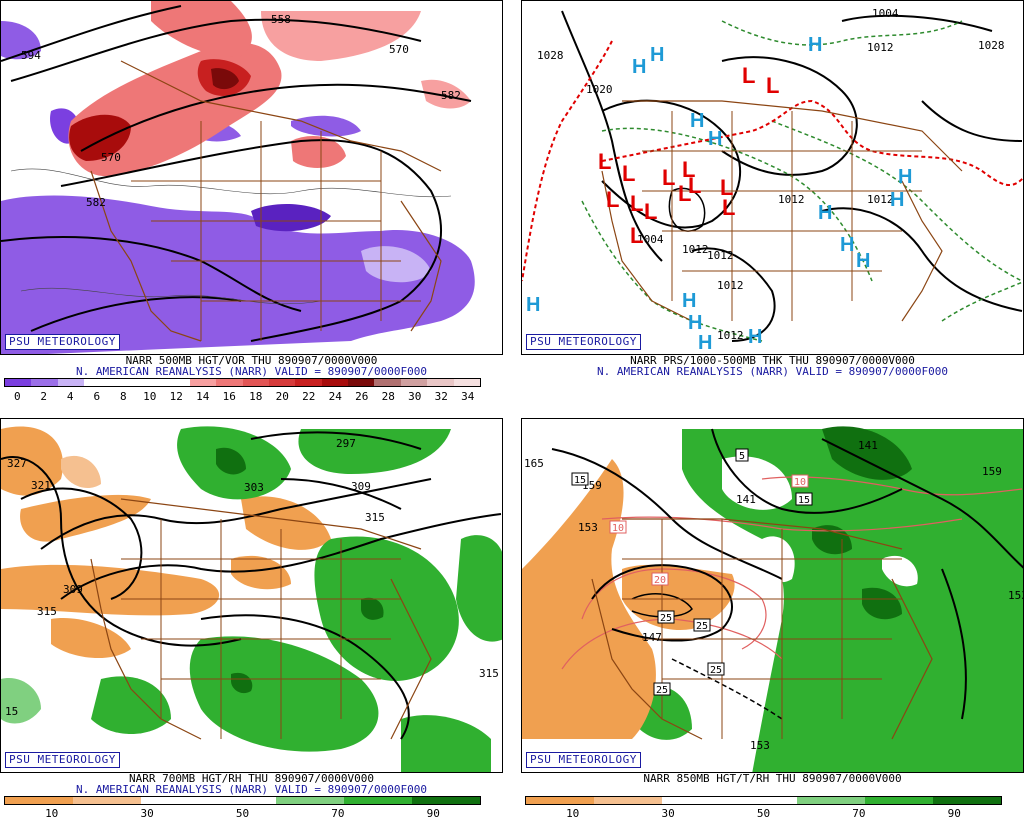 Image resolution: width=1024 pixels, height=820 pixels. I want to click on colorbar-tick-label: 22, so click(309, 396).